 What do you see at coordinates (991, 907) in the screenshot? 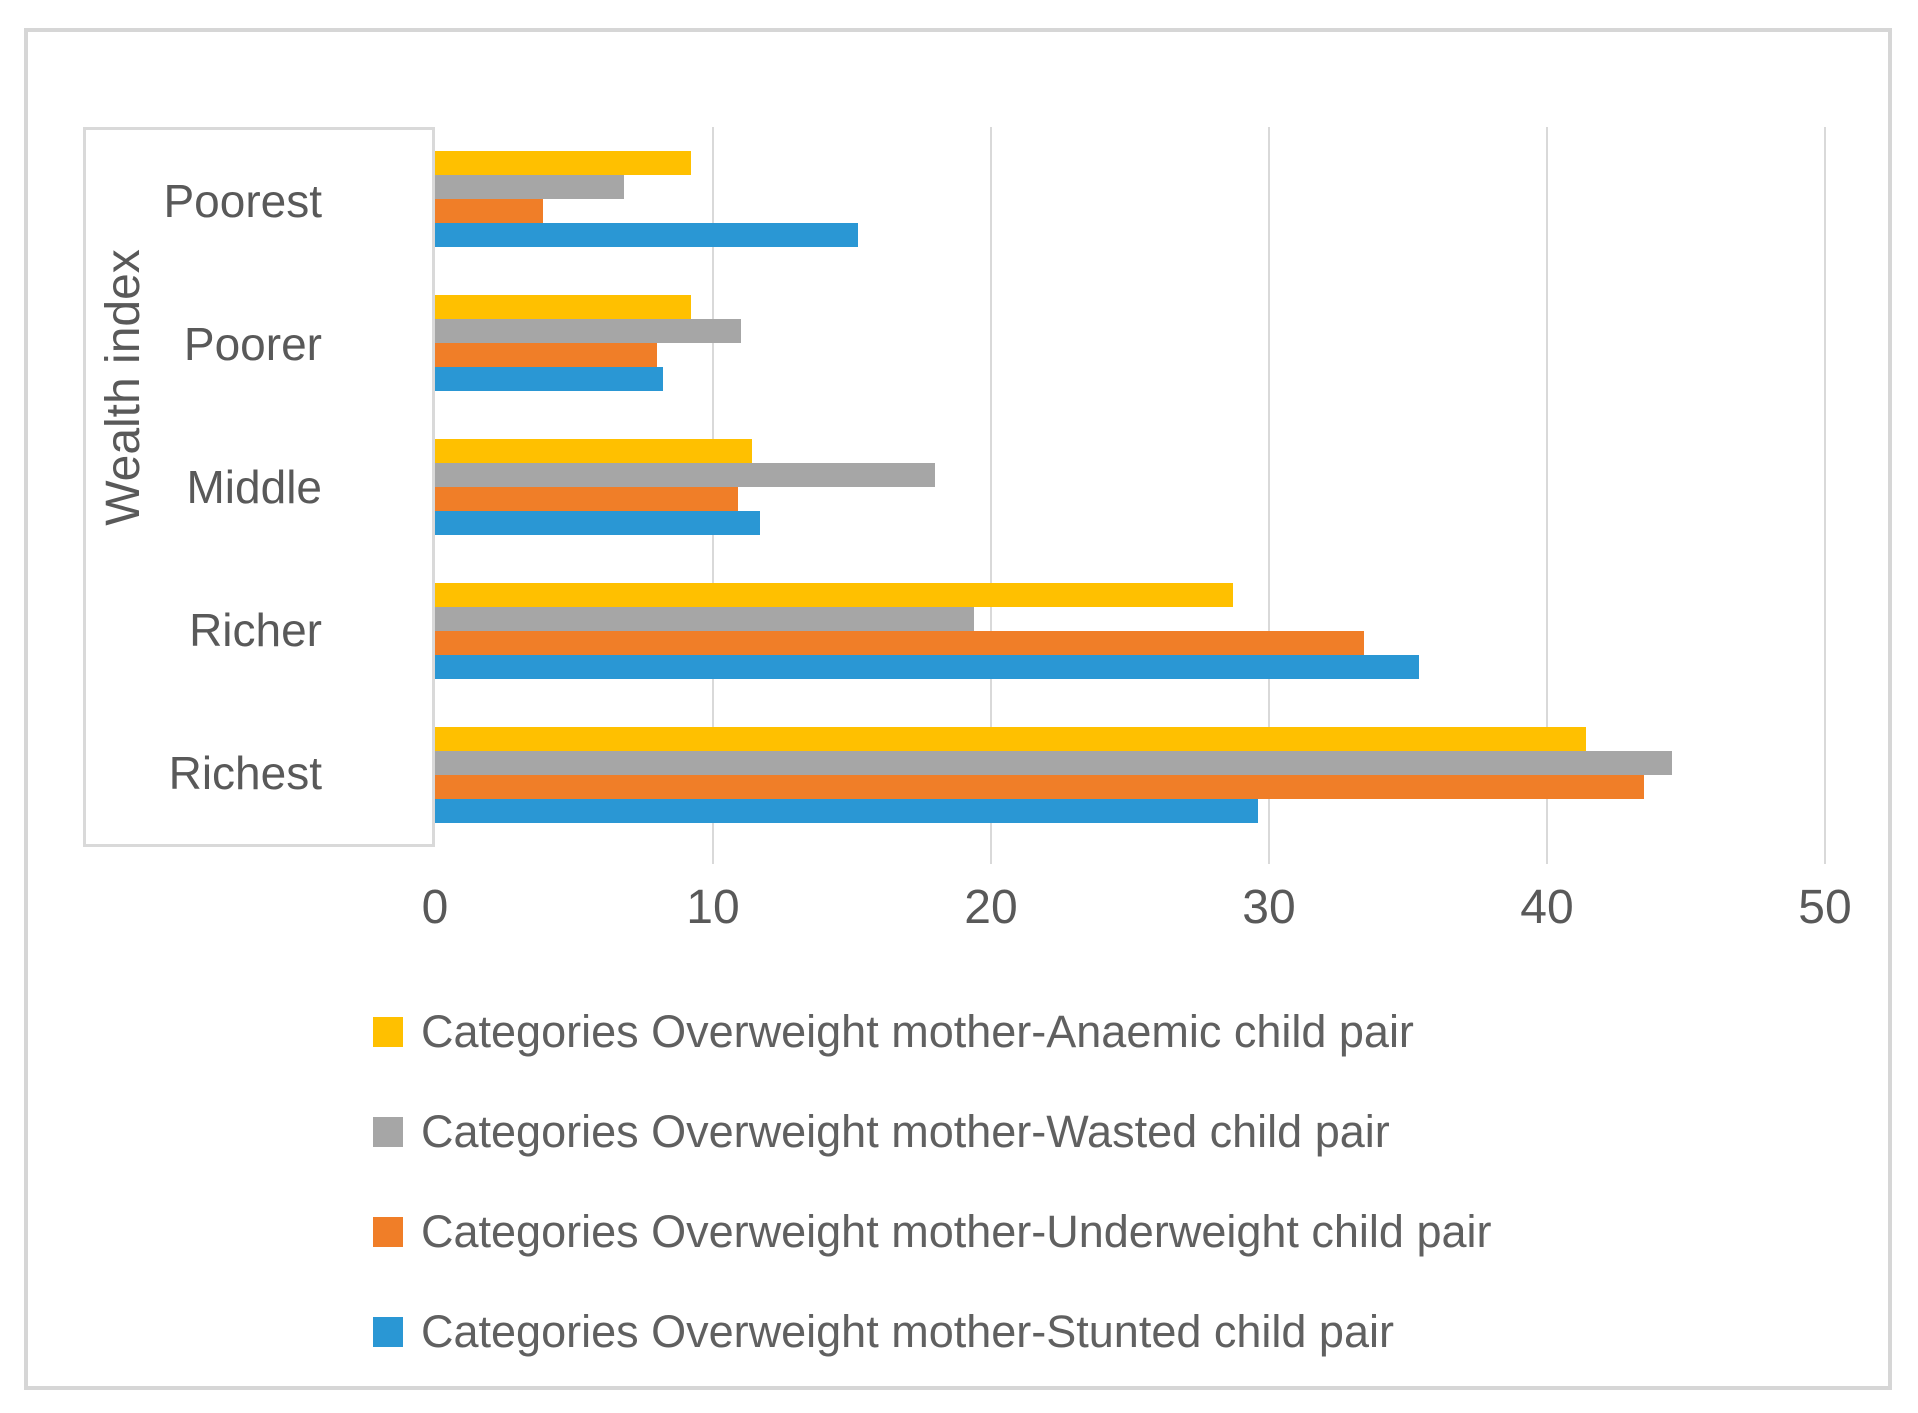
I see `x-tick-label-20: 20` at bounding box center [991, 907].